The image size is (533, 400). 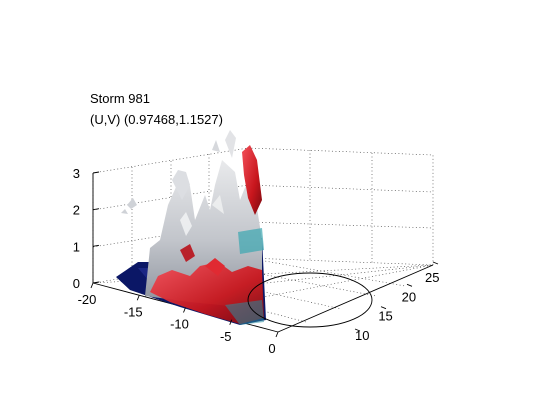 I want to click on y-axis-ticks: 10 15 20 25, so click(x=396, y=302).